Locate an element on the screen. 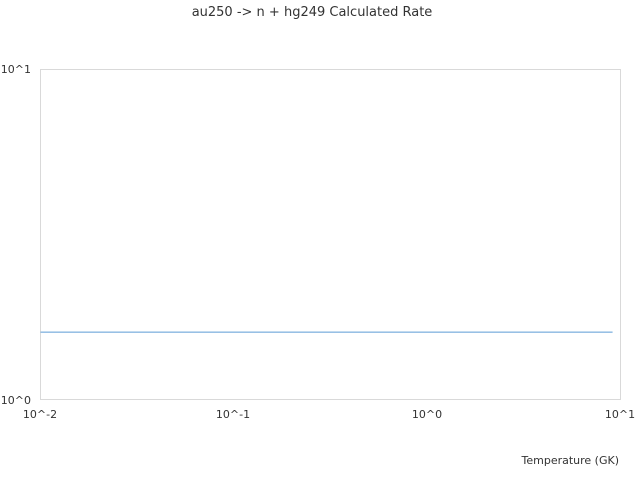 This screenshot has height=480, width=640. x-tick-label: 10^-1 is located at coordinates (233, 414).